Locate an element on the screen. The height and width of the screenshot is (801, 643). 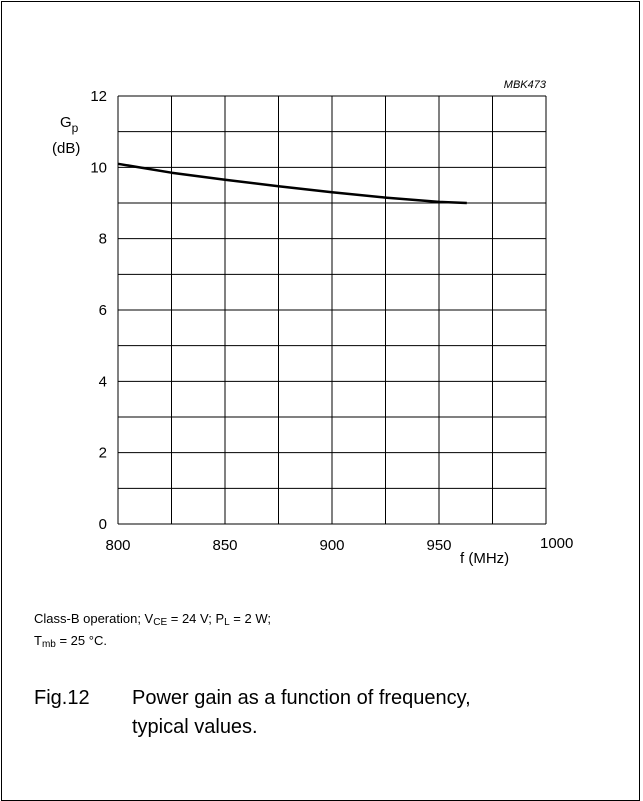
y-tick-label: 10 is located at coordinates (98, 167).